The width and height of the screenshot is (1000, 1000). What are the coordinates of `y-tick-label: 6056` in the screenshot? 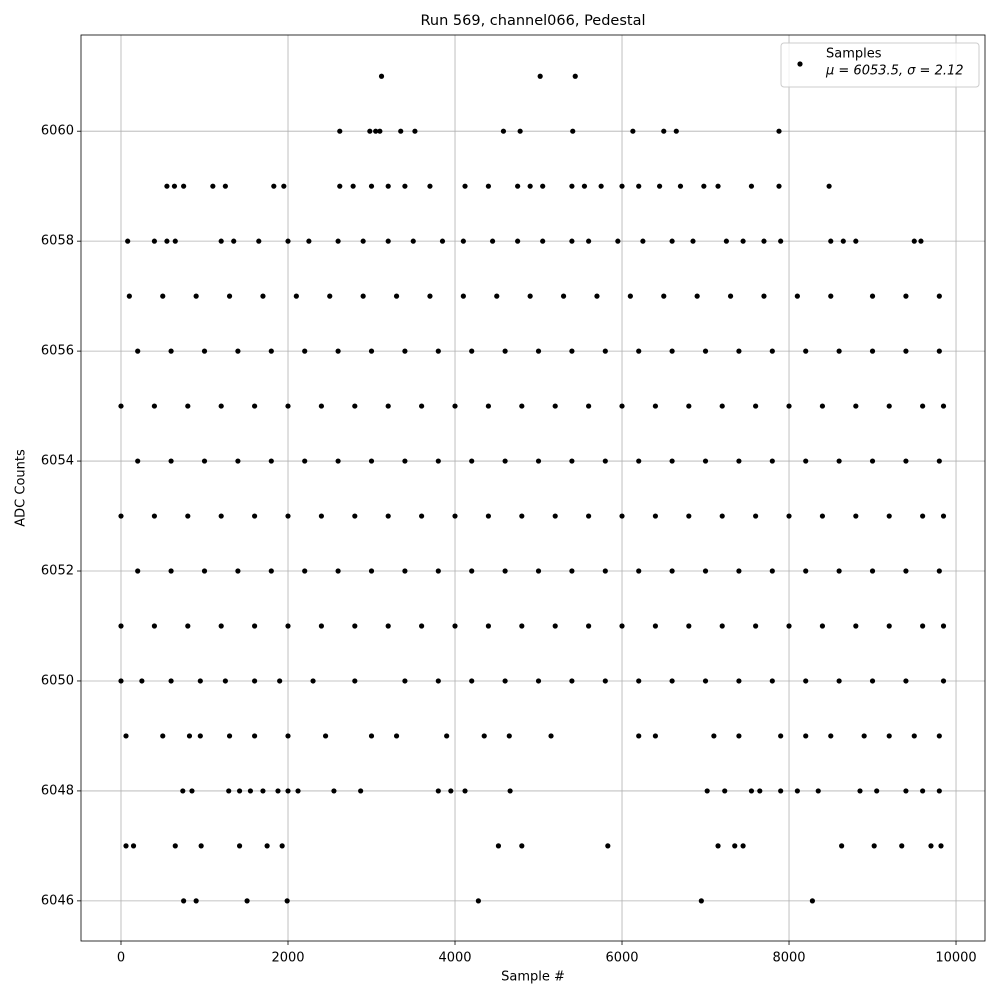 It's located at (57, 351).